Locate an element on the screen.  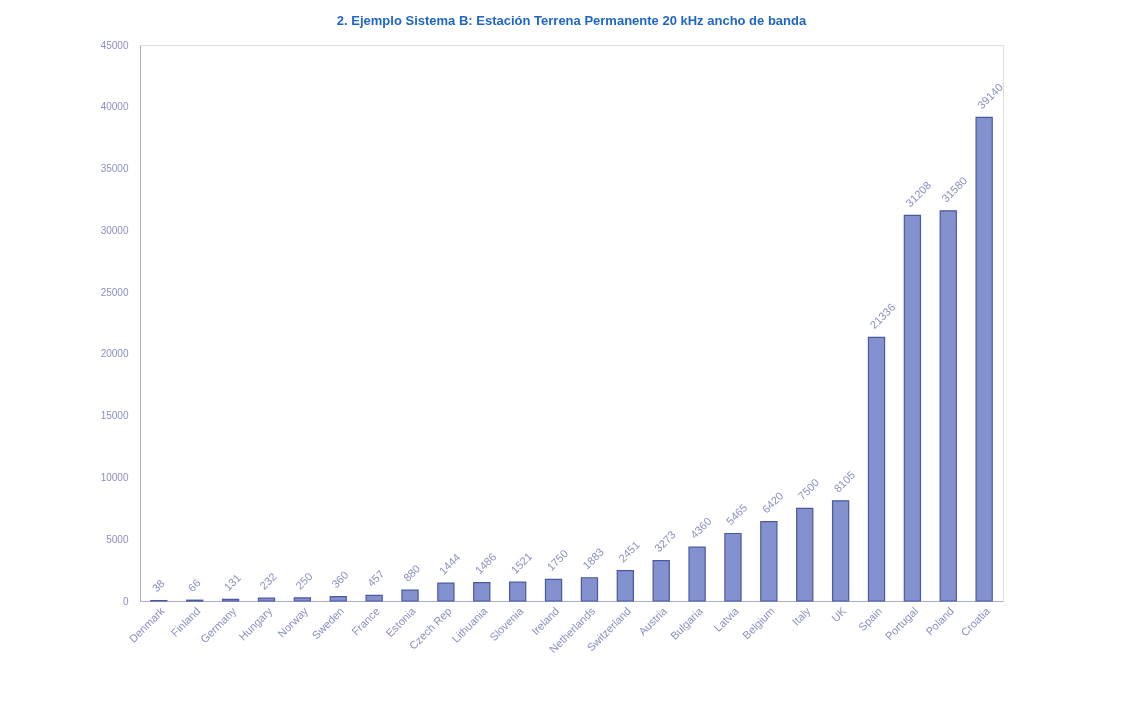
data-label: 457 is located at coordinates (375, 578).